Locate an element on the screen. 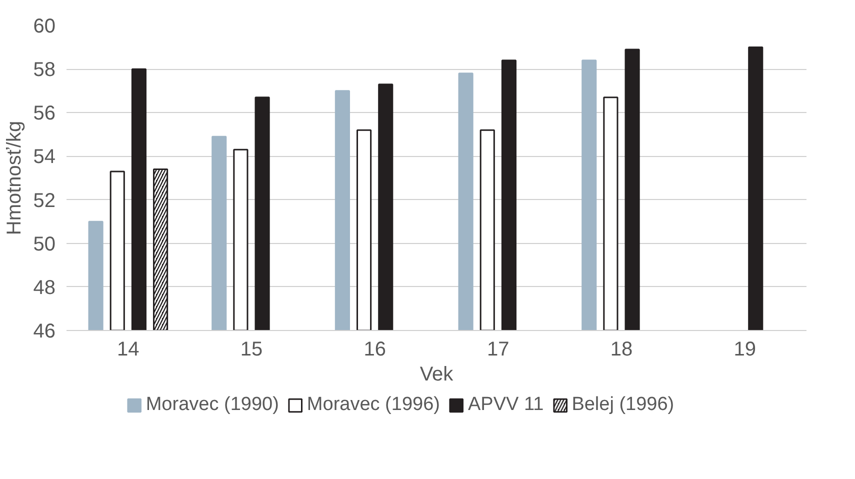 Image resolution: width=855 pixels, height=479 pixels. x-tick-label: 14 is located at coordinates (128, 349).